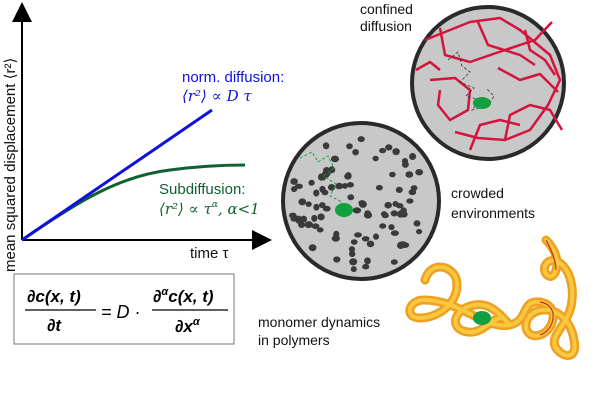  Describe the element at coordinates (217, 96) in the screenshot. I see `normal-diffusion-formula: ⟨r²⟩ ∝ D τ` at that location.